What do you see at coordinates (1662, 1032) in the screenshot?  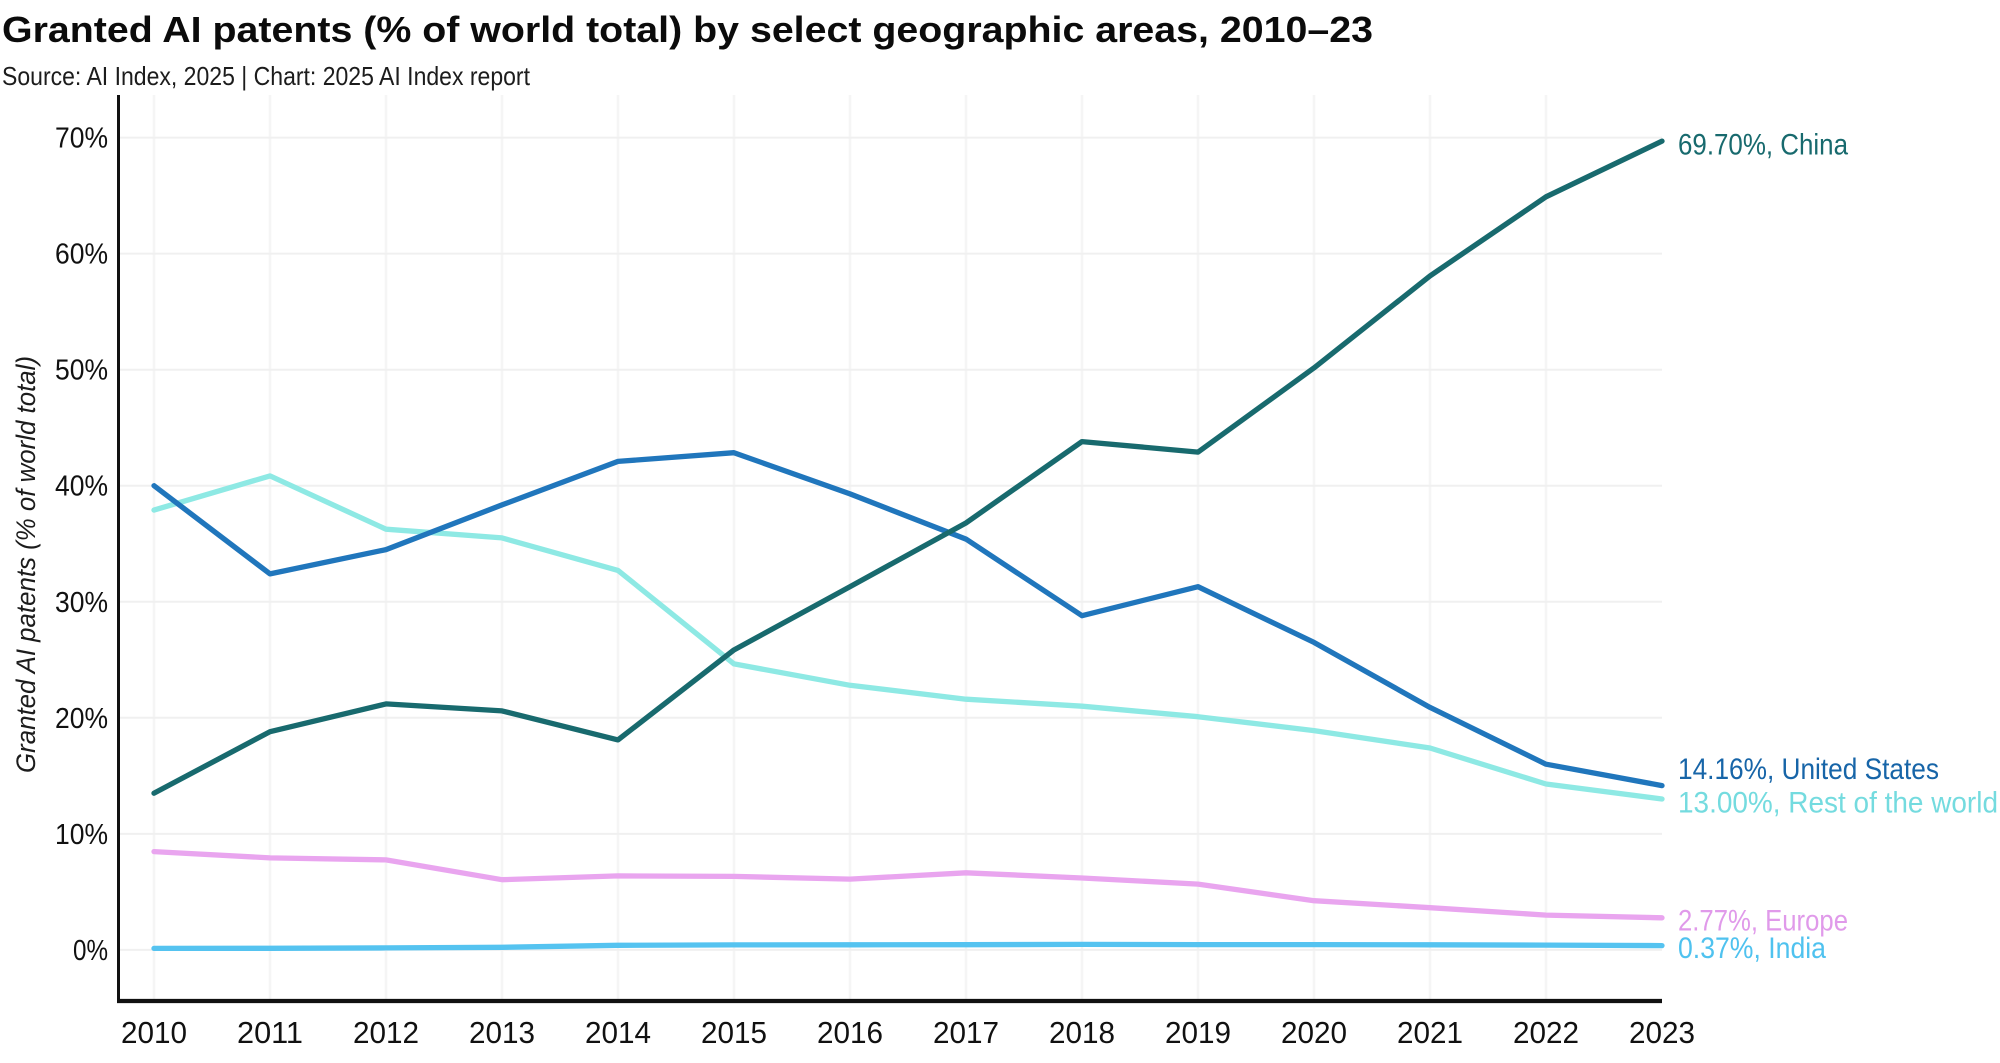 I see `svg-text: 2023` at bounding box center [1662, 1032].